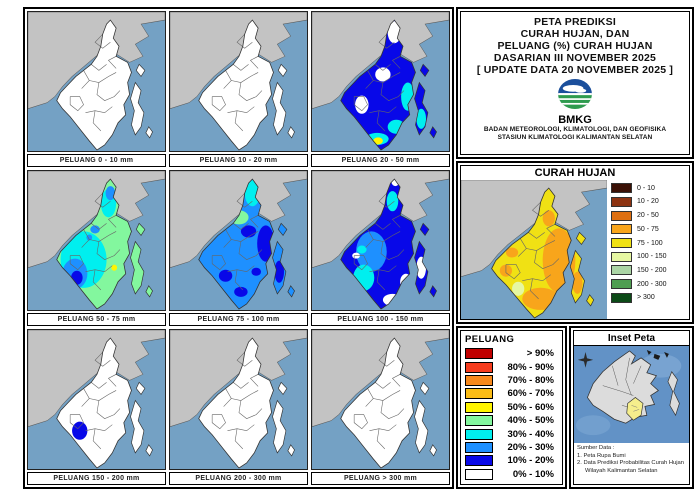  I want to click on legend-label: 30% - 40%, so click(530, 434).